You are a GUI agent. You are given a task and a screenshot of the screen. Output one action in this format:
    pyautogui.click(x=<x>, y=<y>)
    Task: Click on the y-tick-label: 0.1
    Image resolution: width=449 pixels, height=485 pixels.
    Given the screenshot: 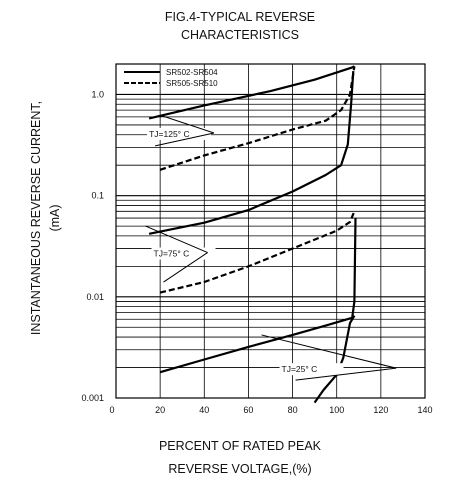 What is the action you would take?
    pyautogui.click(x=97, y=196)
    